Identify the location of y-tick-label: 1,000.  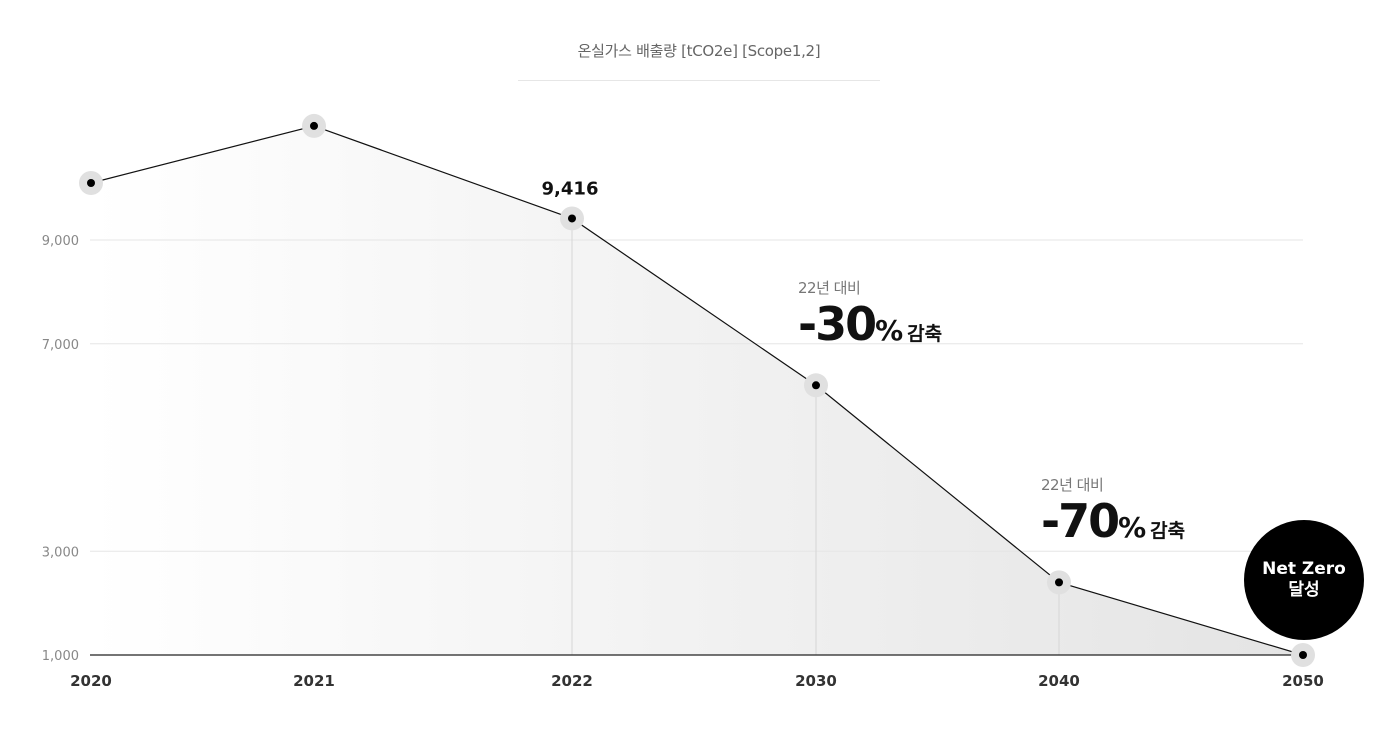
(60, 656).